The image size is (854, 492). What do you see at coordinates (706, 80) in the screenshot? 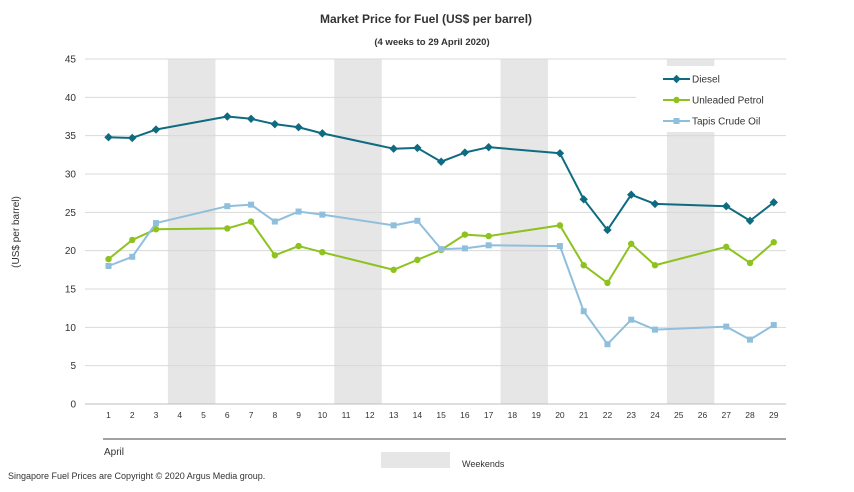
I see `legend-label: Diesel` at bounding box center [706, 80].